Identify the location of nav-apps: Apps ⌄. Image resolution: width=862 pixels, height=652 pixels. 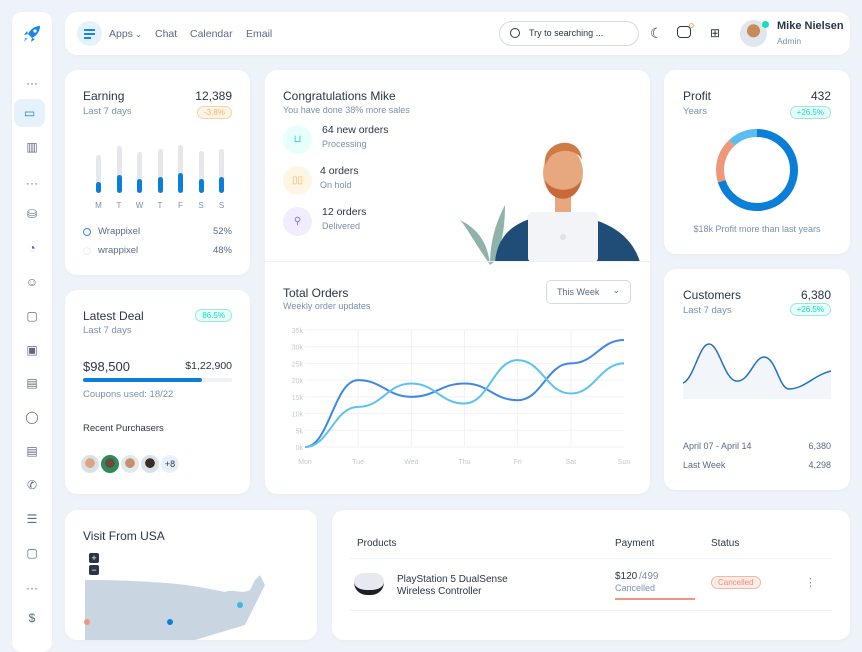
(125, 34).